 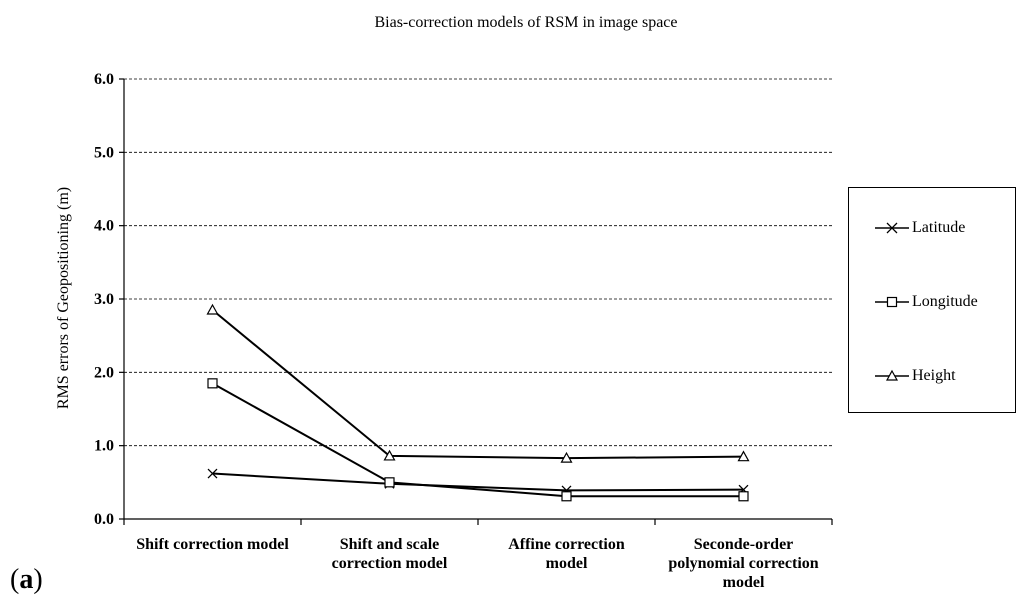 I want to click on legend-label: Latitude, so click(x=939, y=227).